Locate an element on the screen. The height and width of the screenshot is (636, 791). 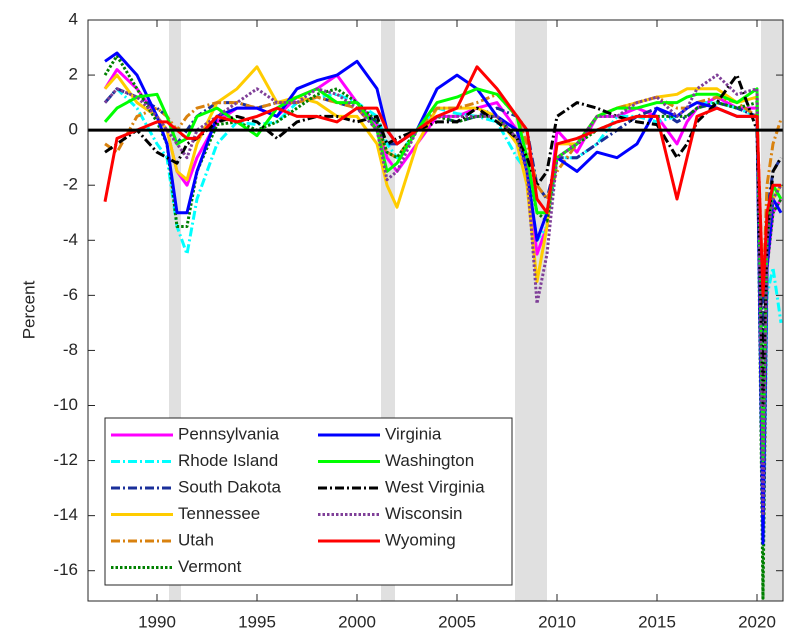
y-tick-label: -2 is located at coordinates (70, 184).